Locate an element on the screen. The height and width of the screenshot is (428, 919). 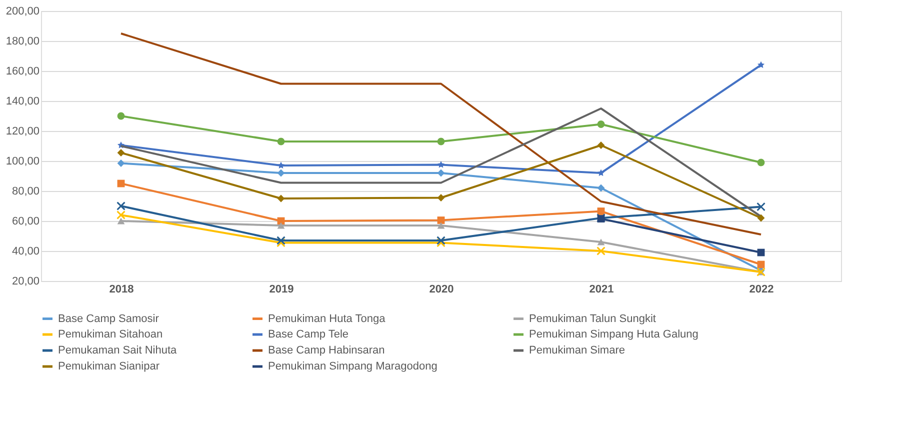
legend-label: Pemukiman Simare is located at coordinates (577, 350).